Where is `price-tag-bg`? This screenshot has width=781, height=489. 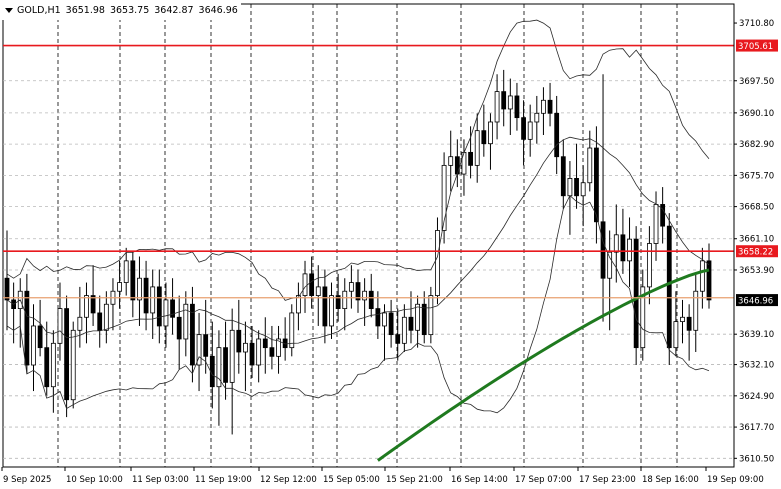 price-tag-bg is located at coordinates (757, 45).